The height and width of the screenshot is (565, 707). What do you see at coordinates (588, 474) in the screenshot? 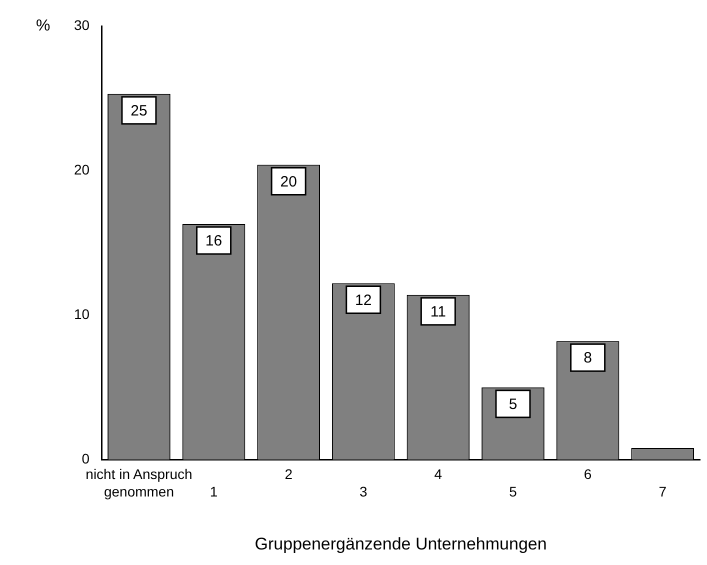
I see `x-tick-label: 6` at bounding box center [588, 474].